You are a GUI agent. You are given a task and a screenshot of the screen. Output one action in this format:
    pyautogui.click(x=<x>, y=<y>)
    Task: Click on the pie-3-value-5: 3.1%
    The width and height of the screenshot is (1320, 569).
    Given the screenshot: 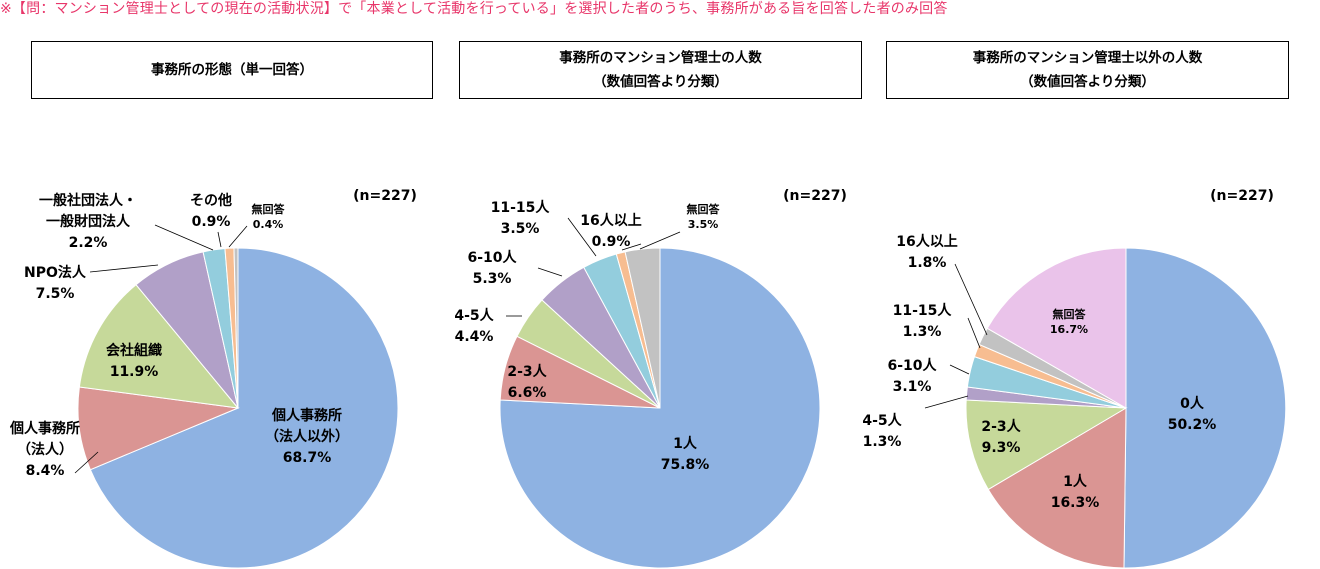 What is the action you would take?
    pyautogui.click(x=912, y=387)
    